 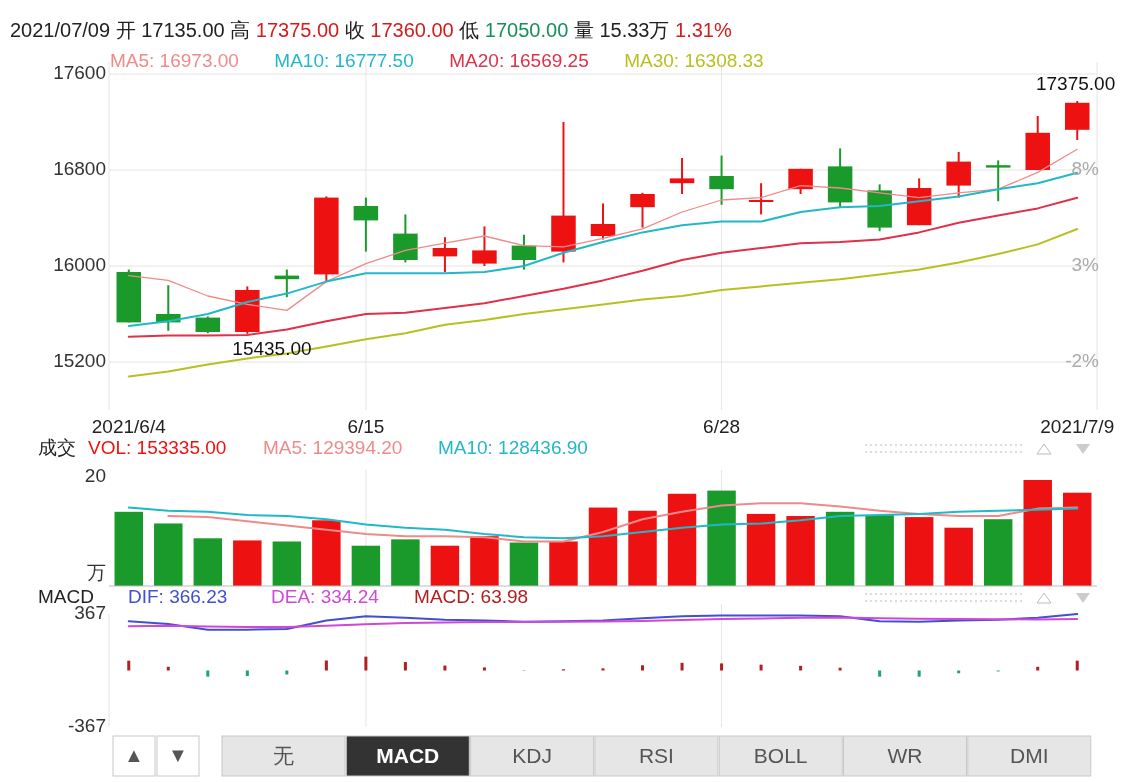 I want to click on text: RSI, so click(x=656, y=755).